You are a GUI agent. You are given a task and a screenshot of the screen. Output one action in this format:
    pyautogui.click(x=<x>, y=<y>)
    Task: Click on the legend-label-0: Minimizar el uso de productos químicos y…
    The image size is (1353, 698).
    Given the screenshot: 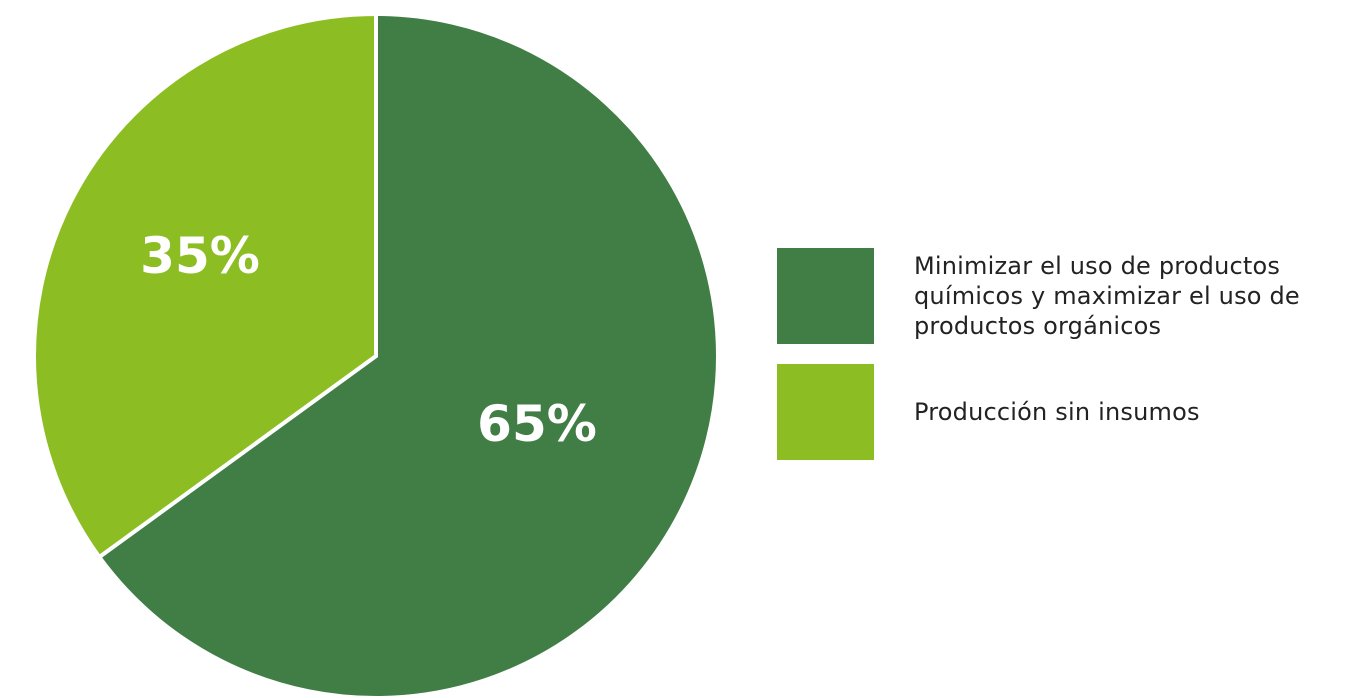 What is the action you would take?
    pyautogui.click(x=1107, y=296)
    